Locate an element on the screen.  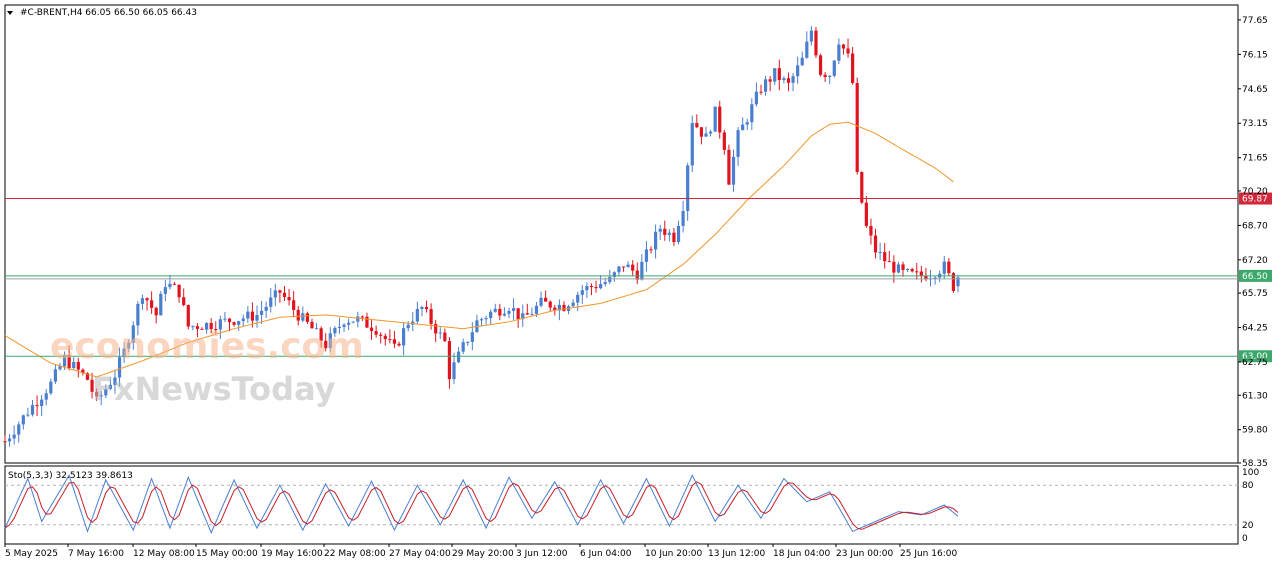
level-price-label: 66.50 is located at coordinates (1255, 277).